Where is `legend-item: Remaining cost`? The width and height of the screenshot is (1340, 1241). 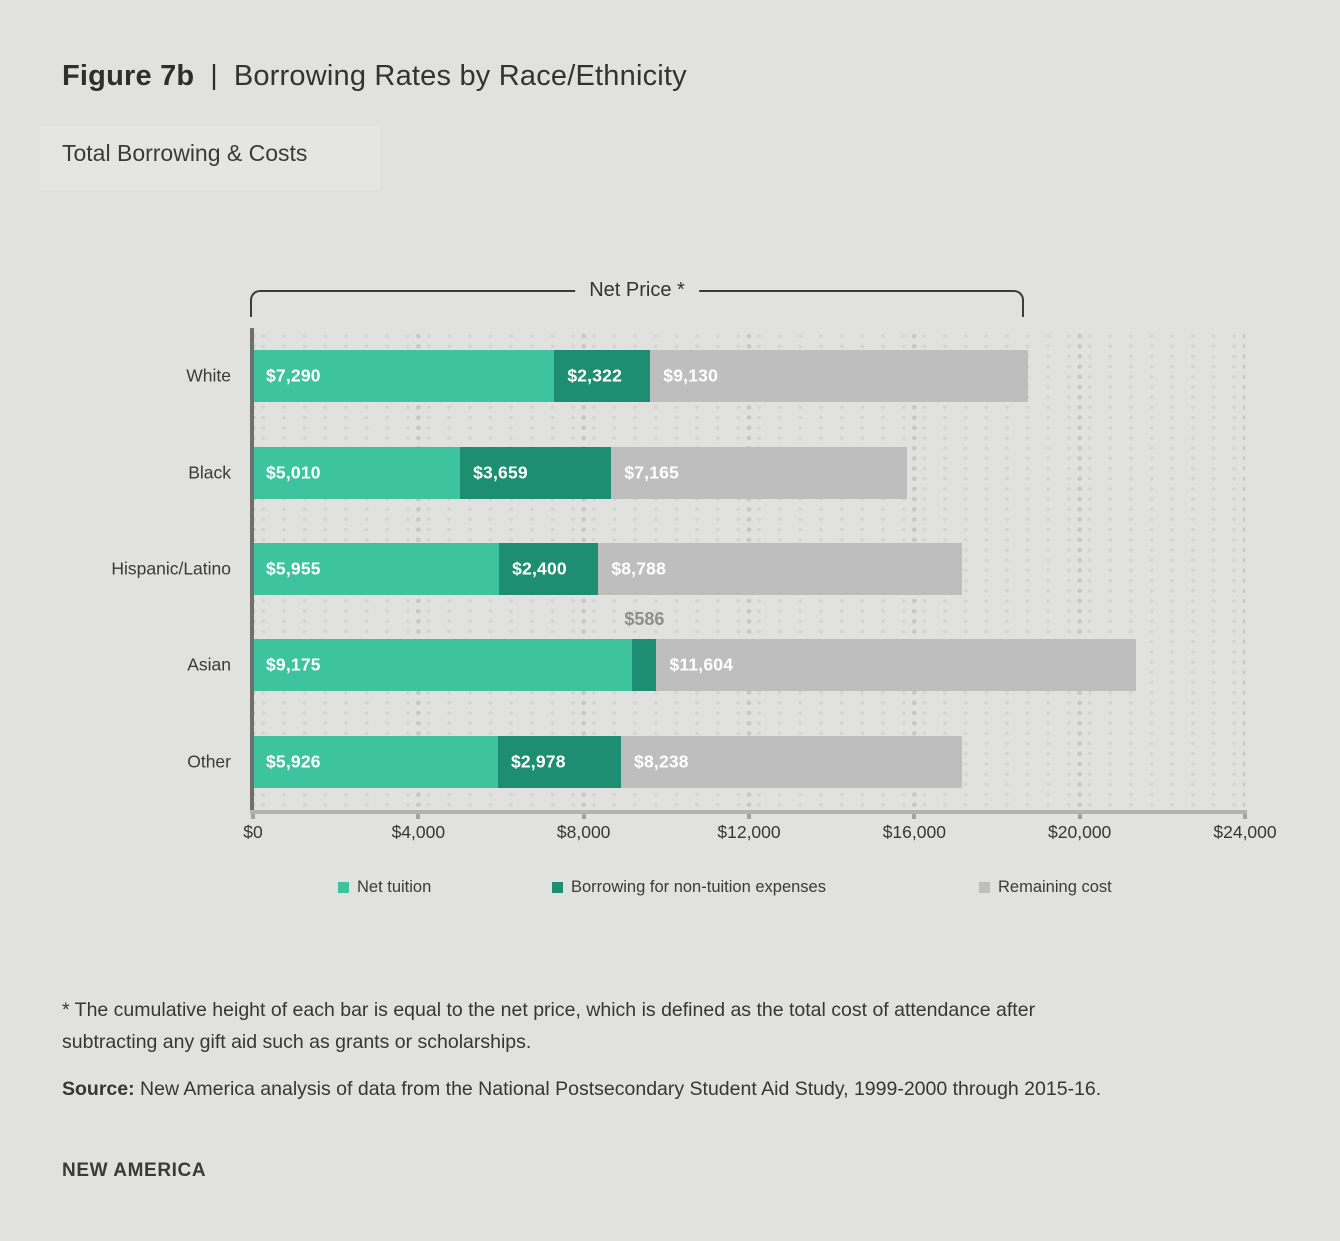 legend-item: Remaining cost is located at coordinates (1045, 887).